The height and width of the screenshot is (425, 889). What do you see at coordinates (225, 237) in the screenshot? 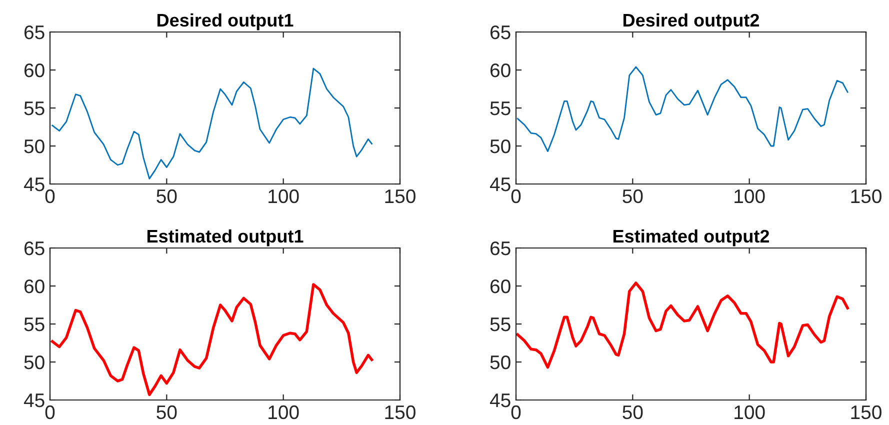
I see `chart-title: Estimated output1` at bounding box center [225, 237].